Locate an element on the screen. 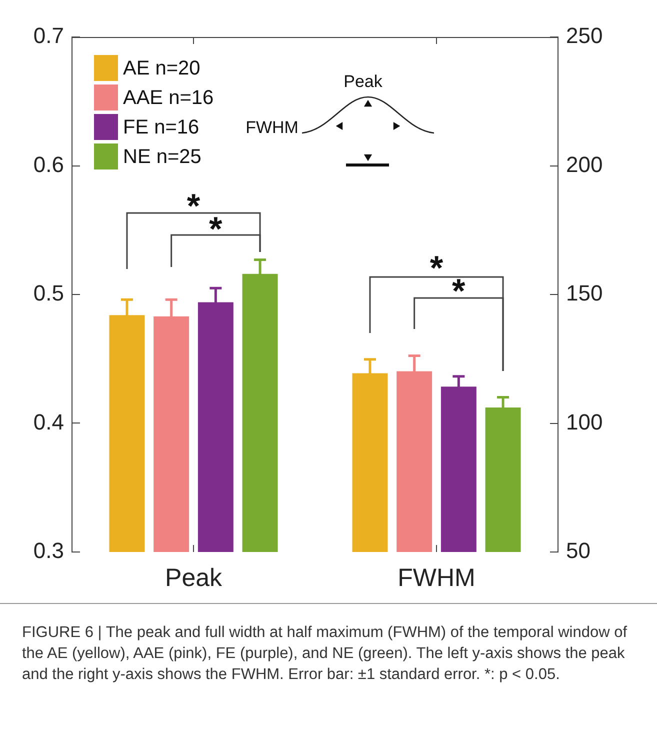 This screenshot has height=732, width=657. annotation: FWHM is located at coordinates (272, 128).